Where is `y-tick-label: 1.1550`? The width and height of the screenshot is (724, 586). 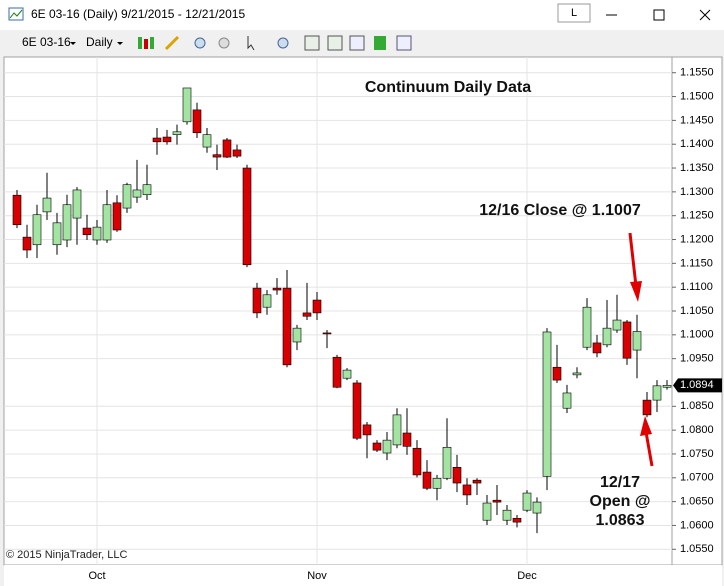
y-tick-label: 1.1550 is located at coordinates (697, 73).